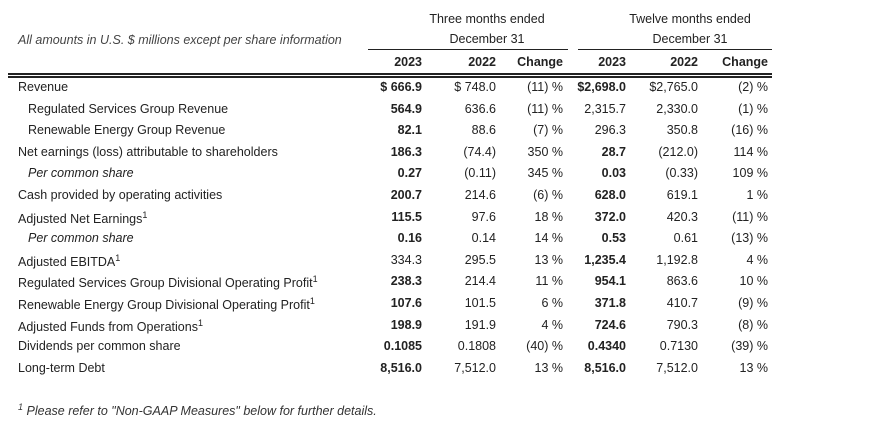 The image size is (877, 423). Describe the element at coordinates (406, 324) in the screenshot. I see `cell-value: 198.9` at that location.